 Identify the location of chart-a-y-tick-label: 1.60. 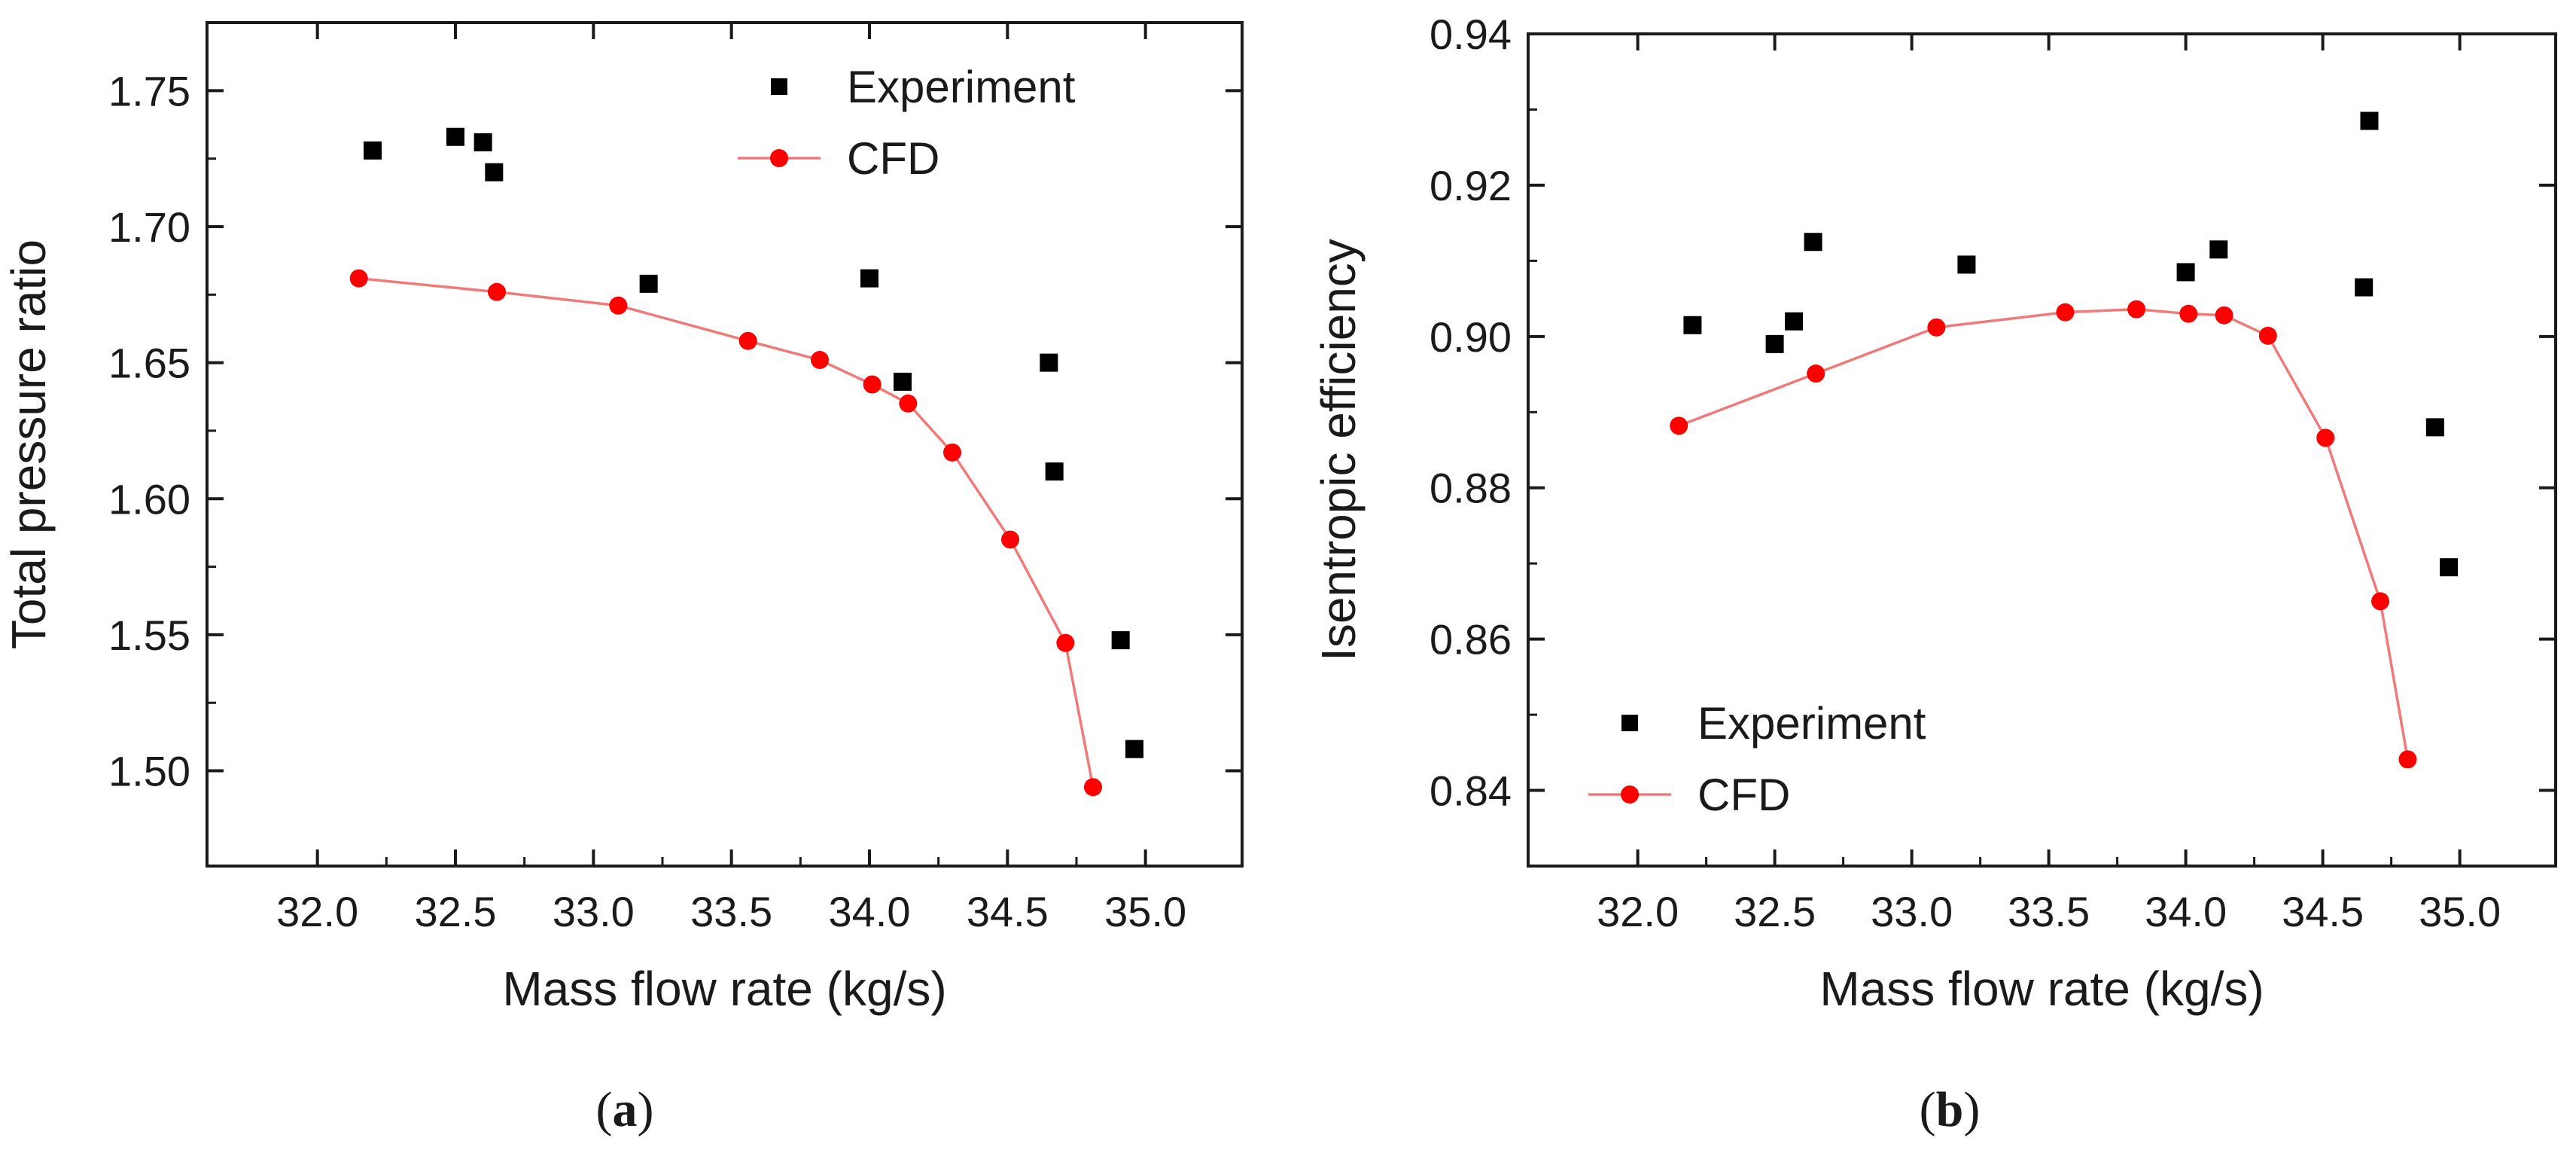
(149, 499).